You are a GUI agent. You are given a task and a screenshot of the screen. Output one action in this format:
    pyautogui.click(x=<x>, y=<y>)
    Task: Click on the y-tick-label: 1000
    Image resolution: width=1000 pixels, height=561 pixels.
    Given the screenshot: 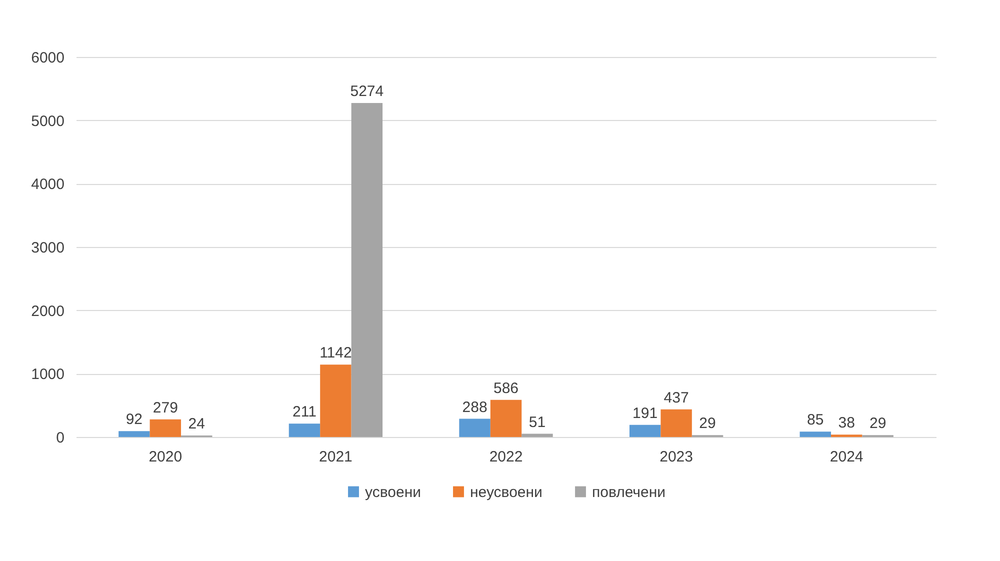 What is the action you would take?
    pyautogui.click(x=47, y=375)
    